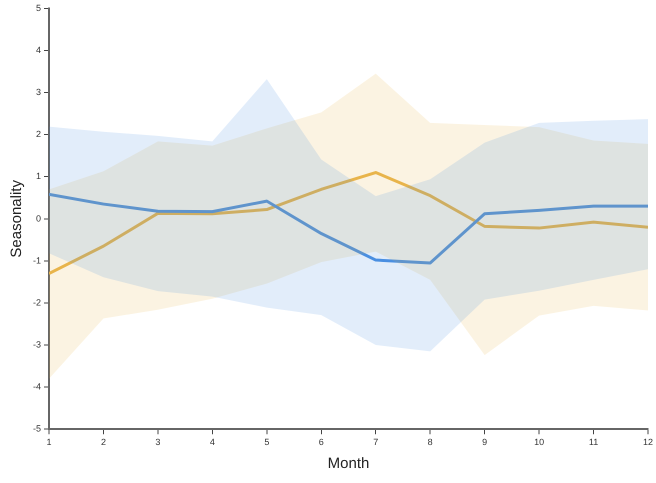  I want to click on x-tick-label: 1, so click(49, 442).